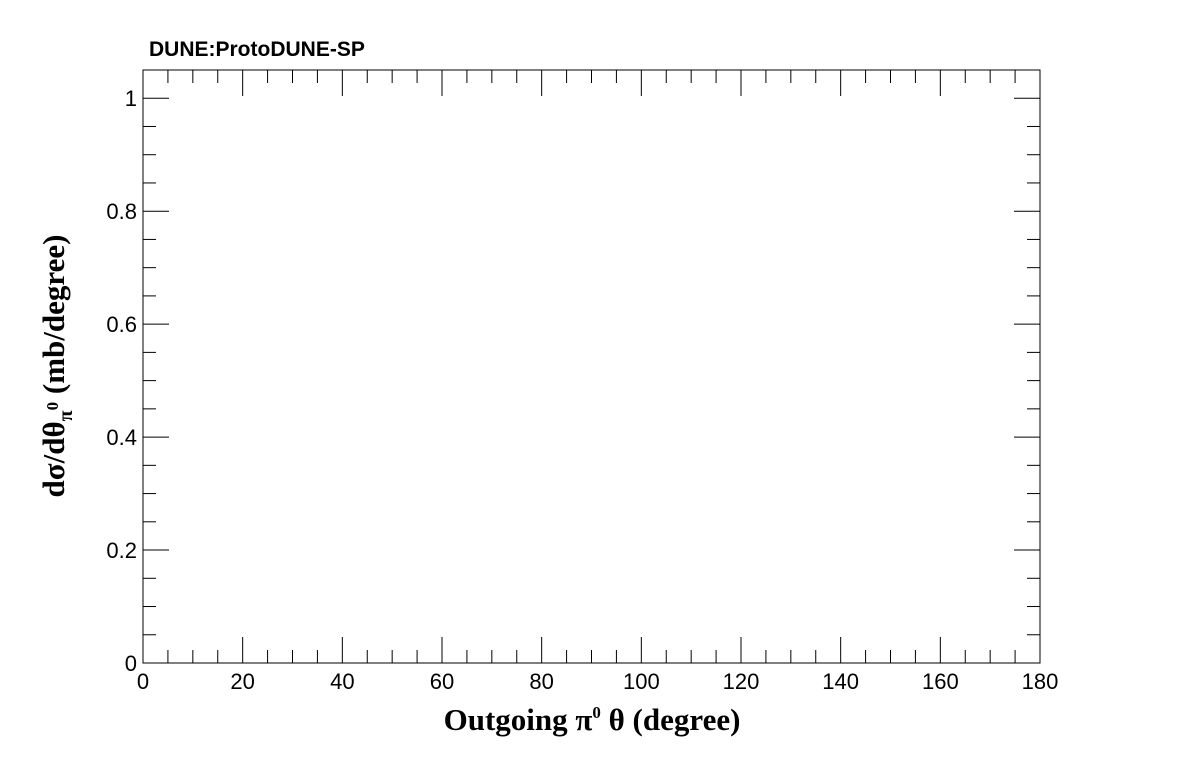  What do you see at coordinates (442, 681) in the screenshot?
I see `x-tick-label: 60` at bounding box center [442, 681].